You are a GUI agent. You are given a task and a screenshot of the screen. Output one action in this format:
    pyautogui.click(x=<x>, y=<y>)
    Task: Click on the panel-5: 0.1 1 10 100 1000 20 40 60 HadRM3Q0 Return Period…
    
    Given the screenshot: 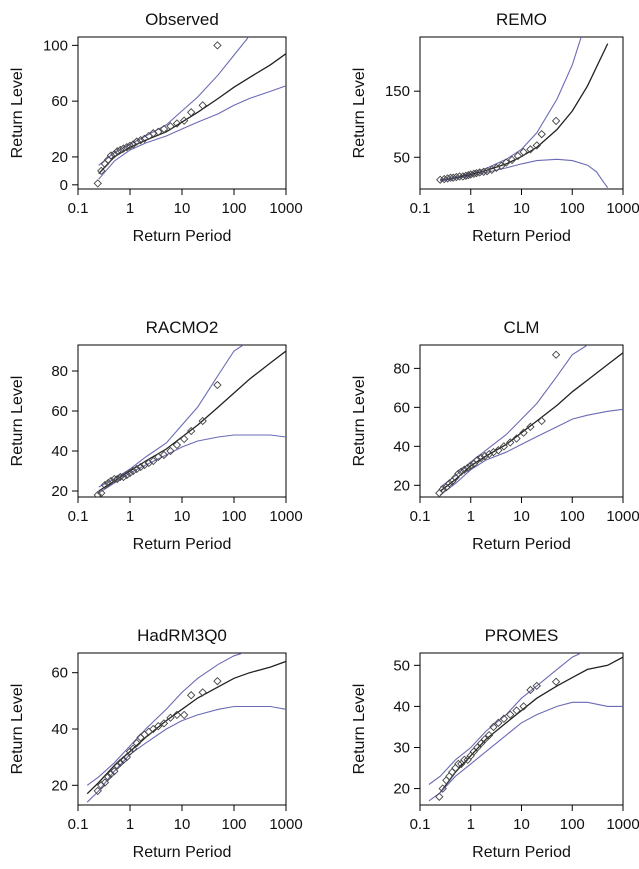 What is the action you would take?
    pyautogui.click(x=156, y=743)
    